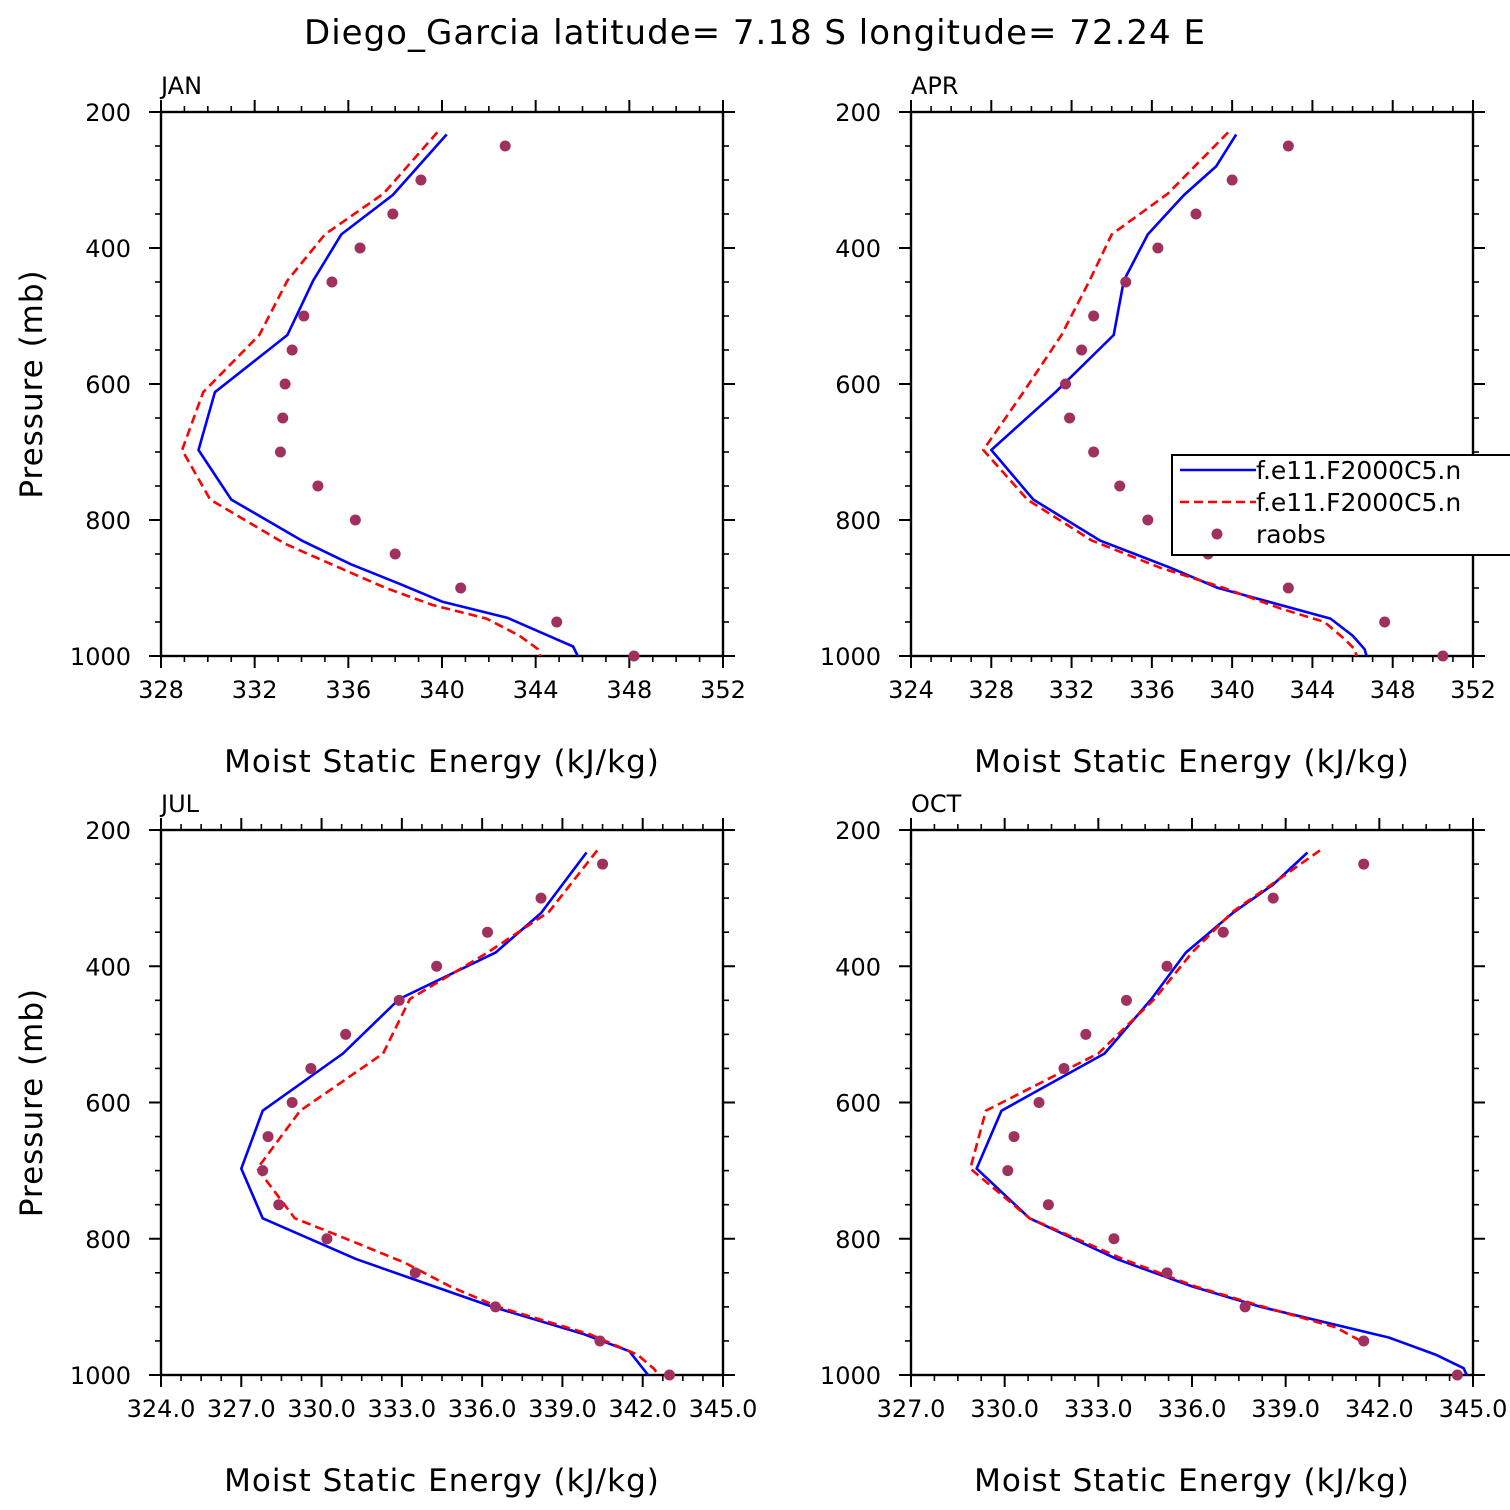 The height and width of the screenshot is (1510, 1510). What do you see at coordinates (179, 804) in the screenshot?
I see `panel-label: JUL` at bounding box center [179, 804].